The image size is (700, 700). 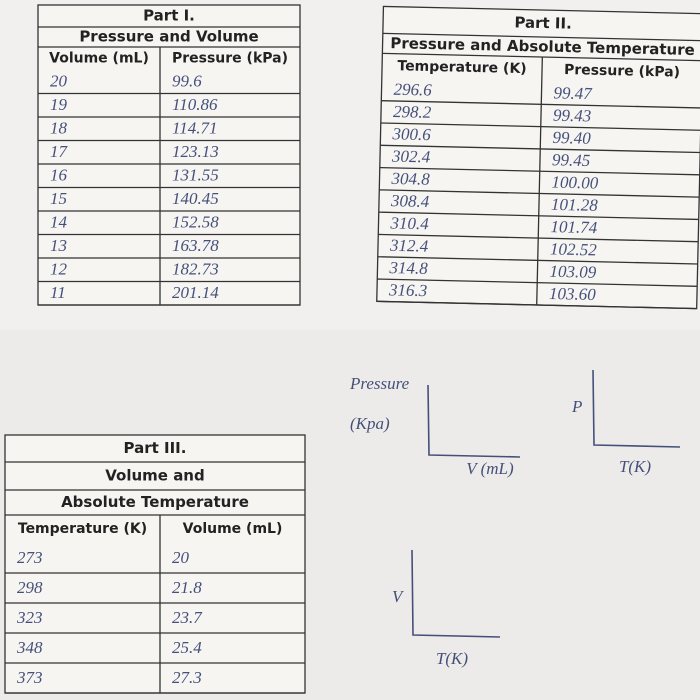 What do you see at coordinates (168, 37) in the screenshot?
I see `part-subtitle: Pressure and Volume` at bounding box center [168, 37].